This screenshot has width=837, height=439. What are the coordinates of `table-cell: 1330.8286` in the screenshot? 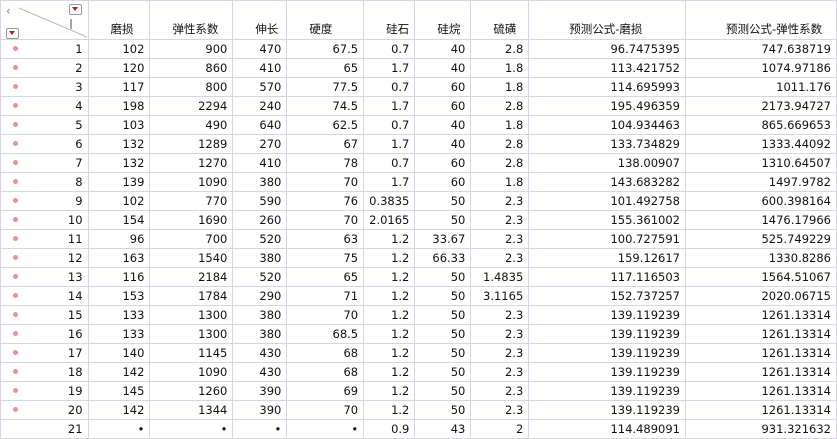 It's located at (760, 258).